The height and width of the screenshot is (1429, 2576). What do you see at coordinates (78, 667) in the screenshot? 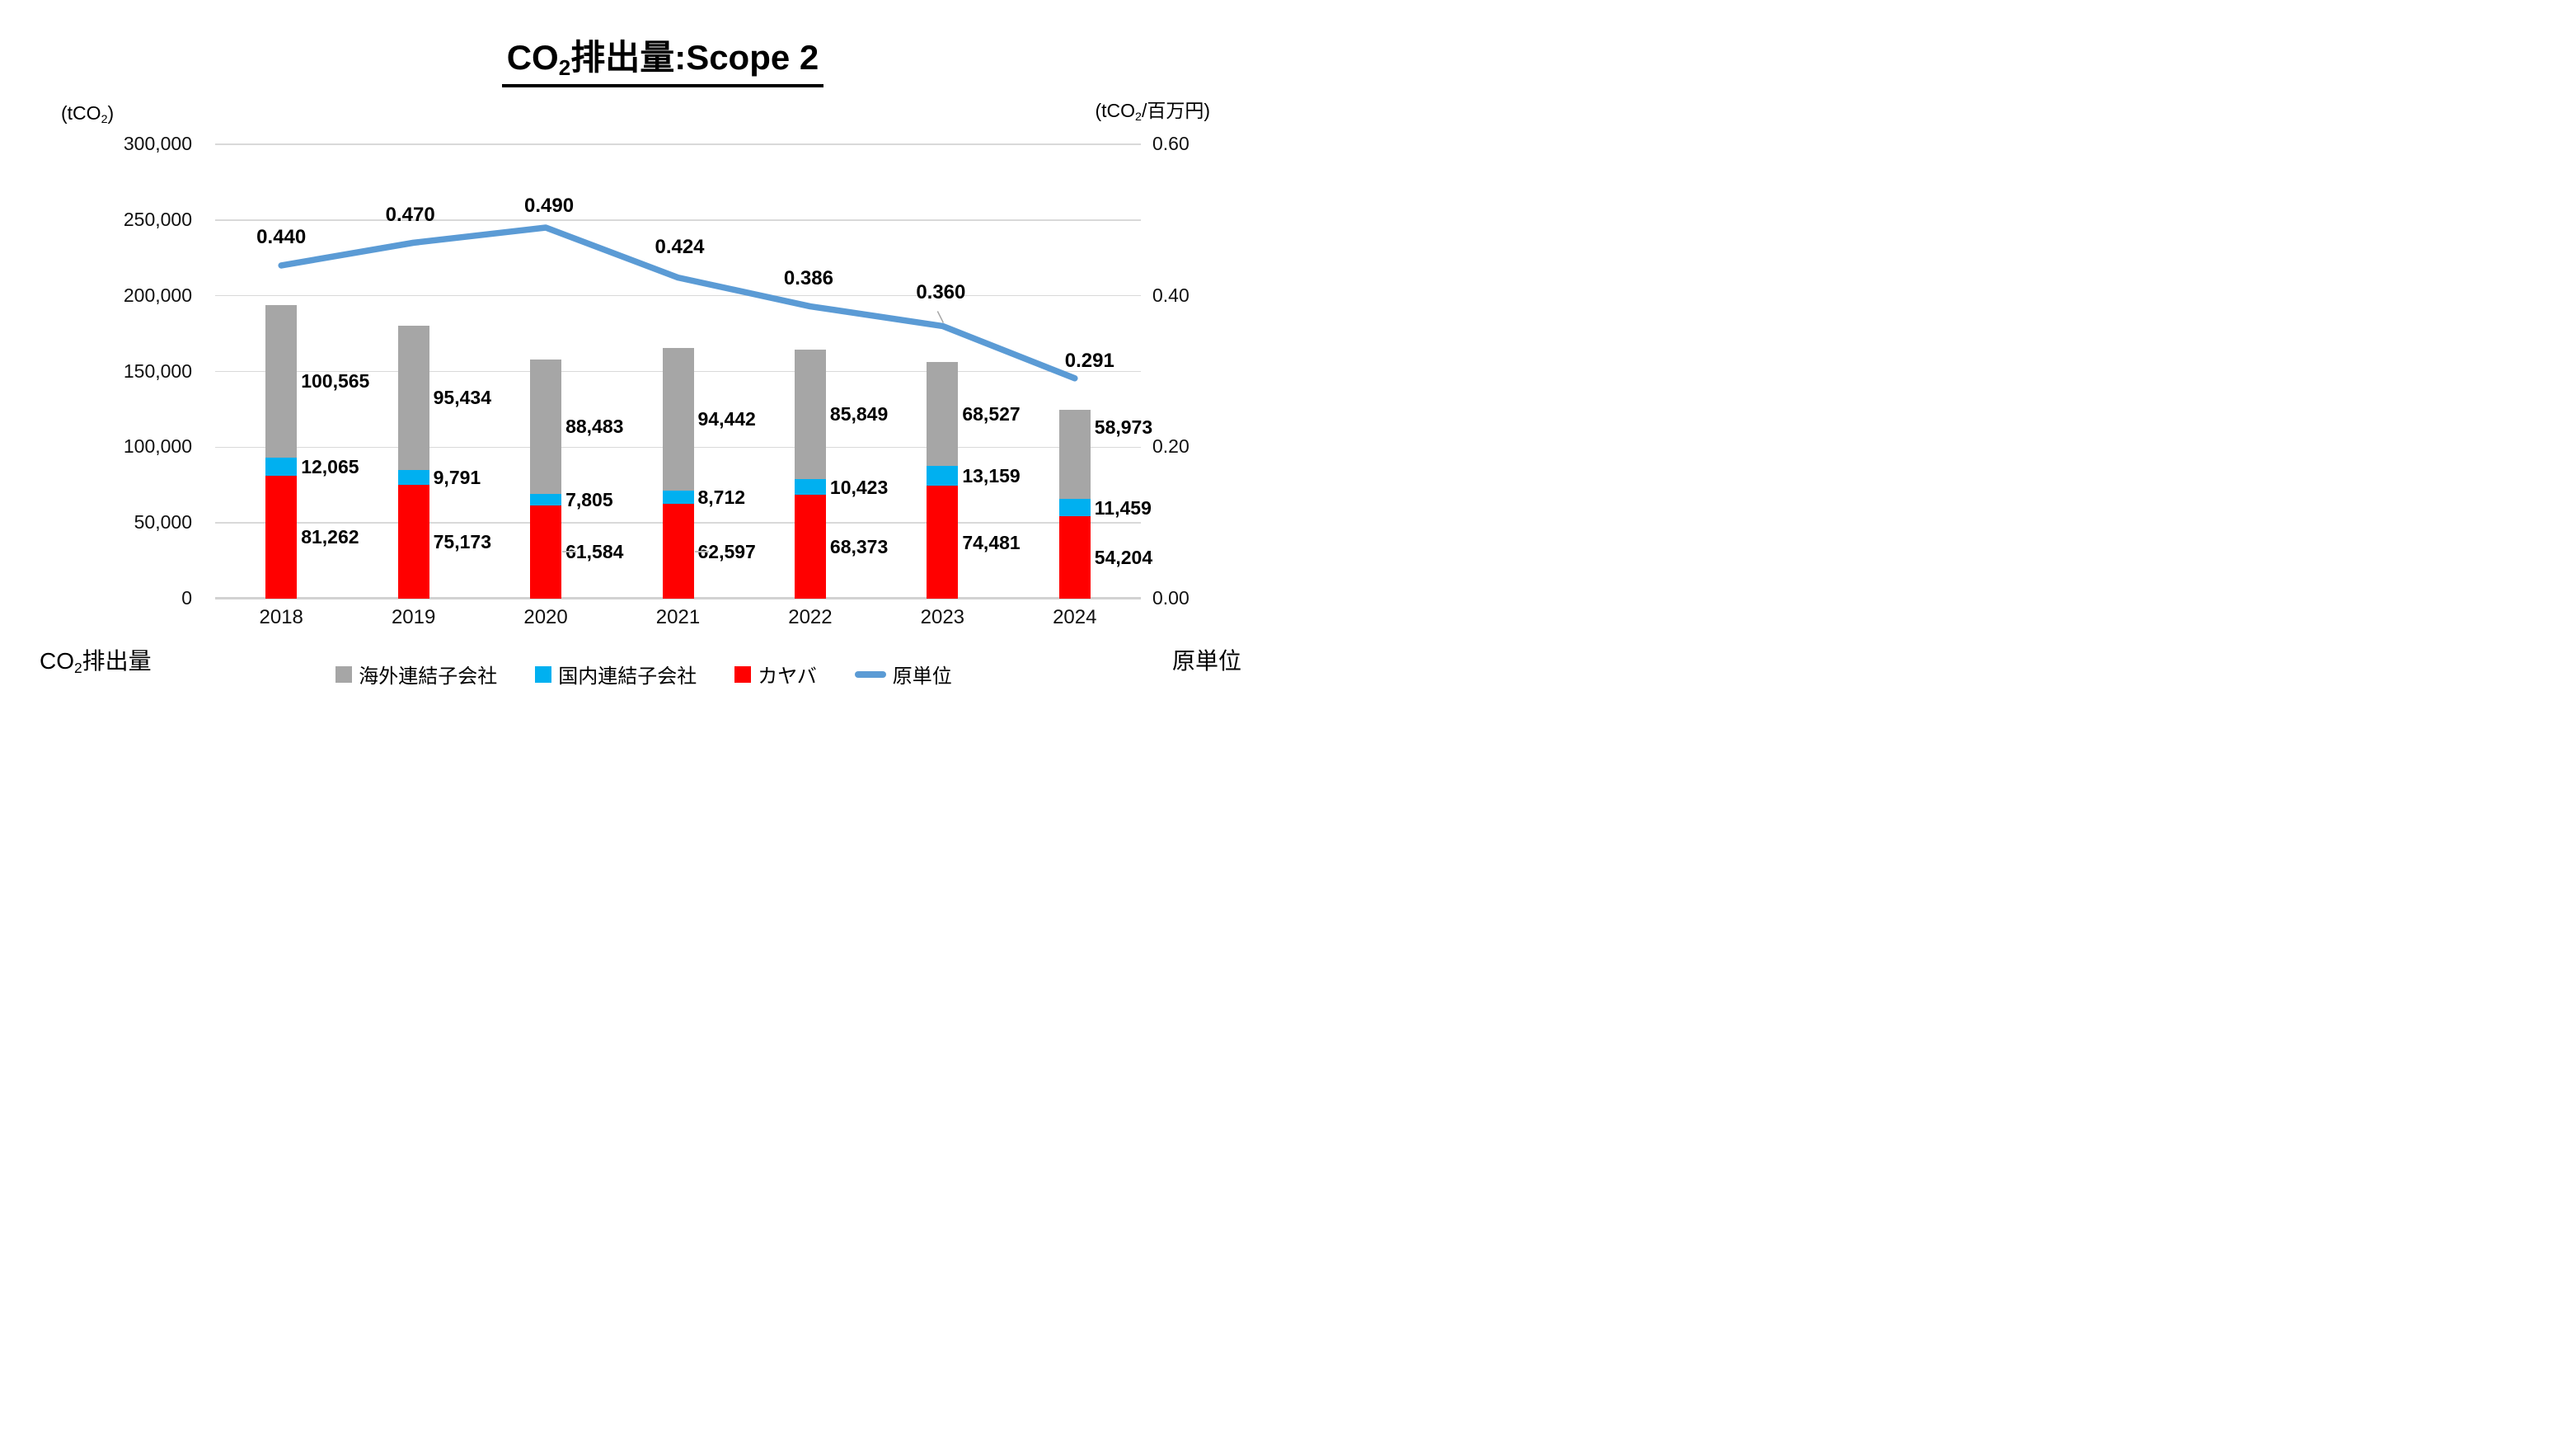
I see `bottom-left-caption-subscript: 2` at bounding box center [78, 667].